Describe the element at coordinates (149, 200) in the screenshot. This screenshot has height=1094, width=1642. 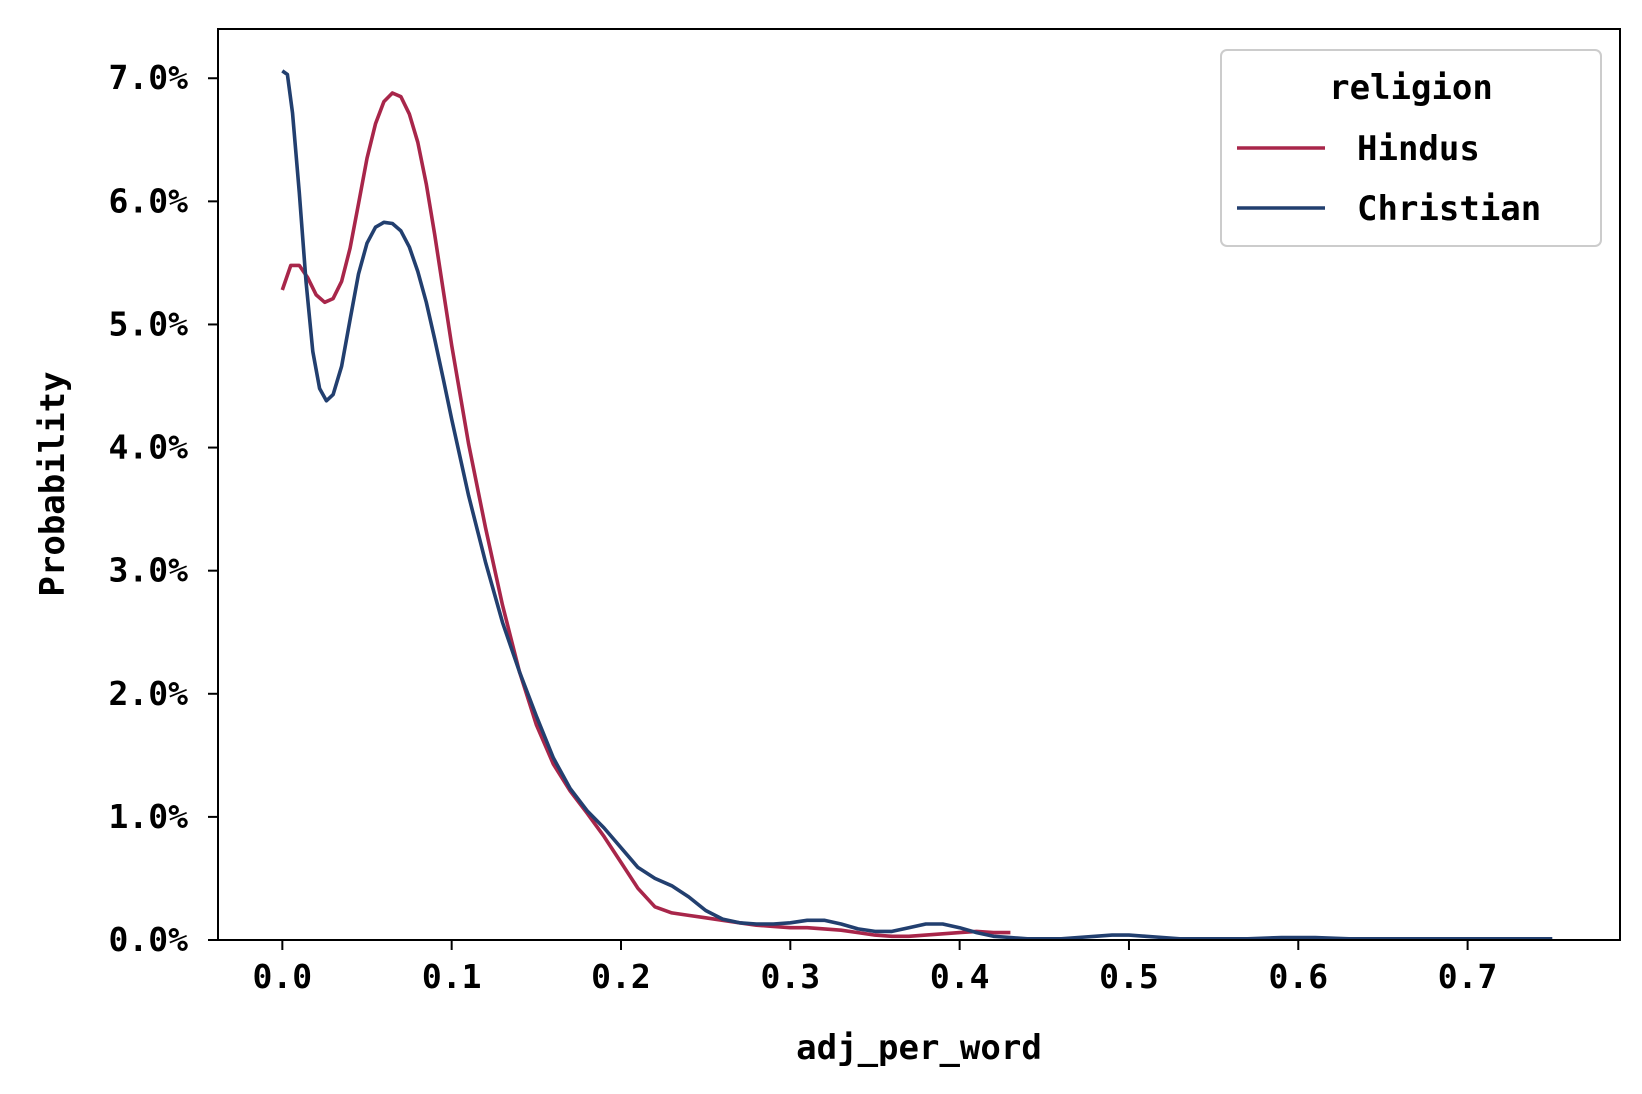
I see `y-tick-label: 6.0%` at that location.